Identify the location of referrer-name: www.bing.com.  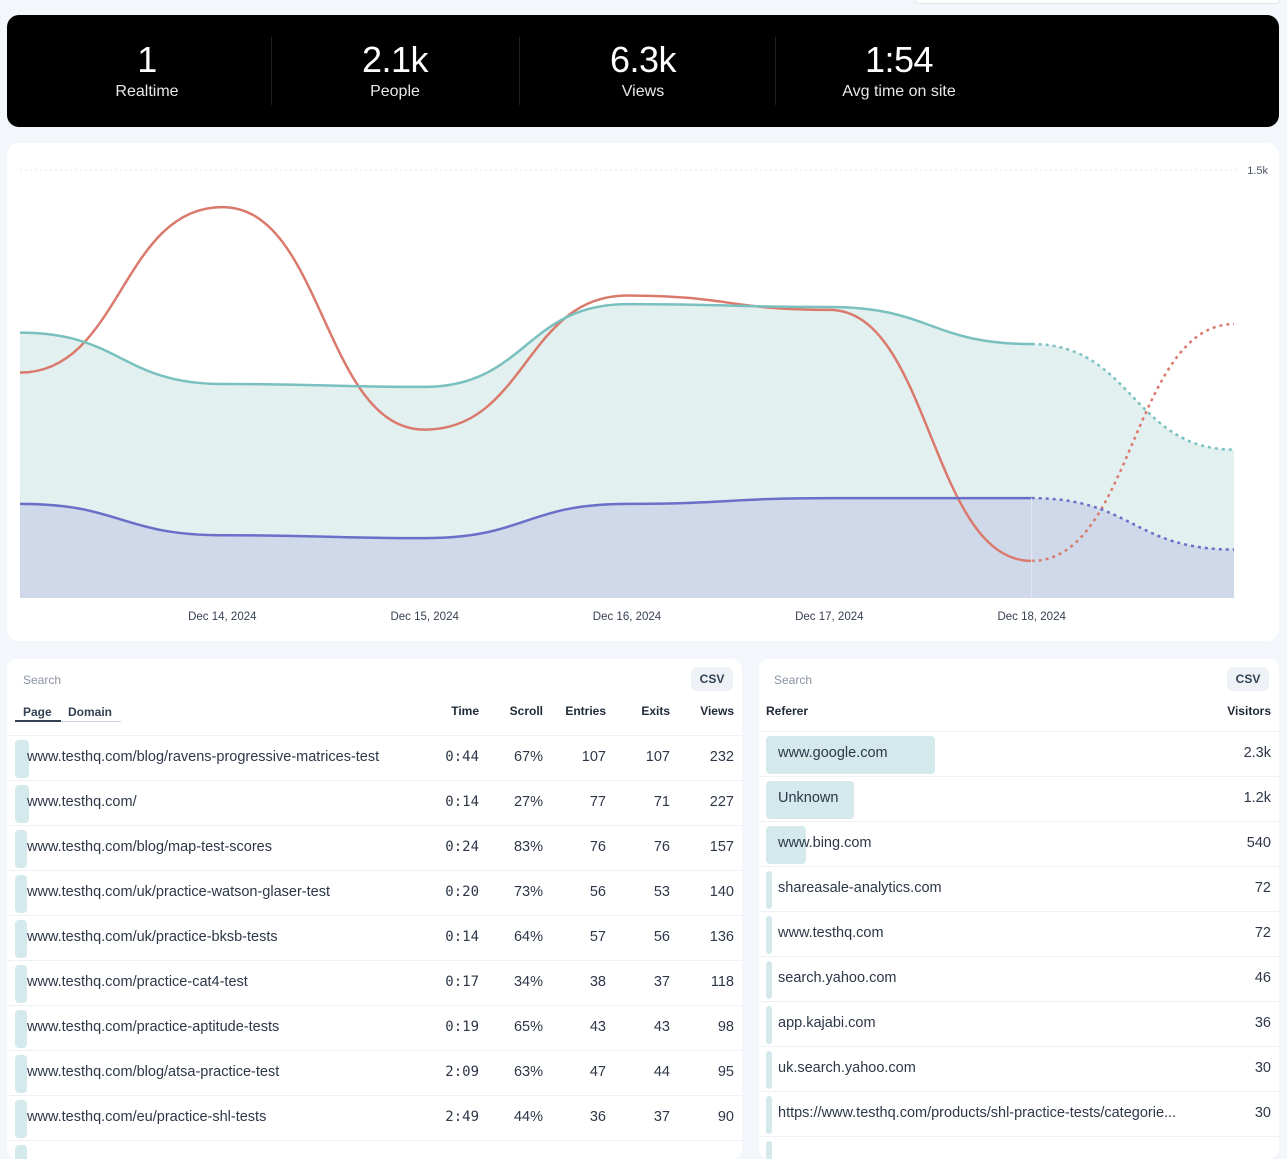
(824, 843).